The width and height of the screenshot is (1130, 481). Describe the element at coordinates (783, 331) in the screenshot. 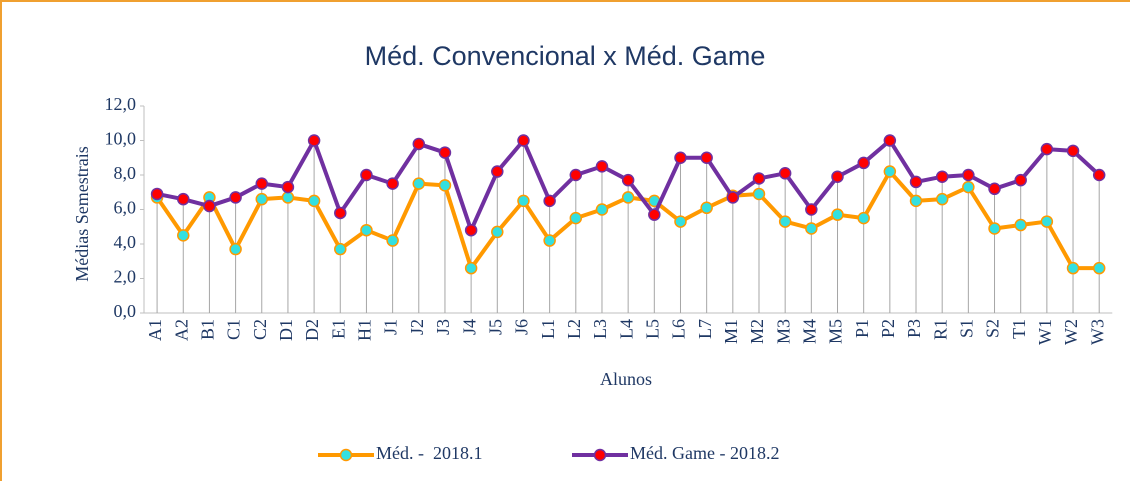

I see `x-tick-label: M3` at that location.